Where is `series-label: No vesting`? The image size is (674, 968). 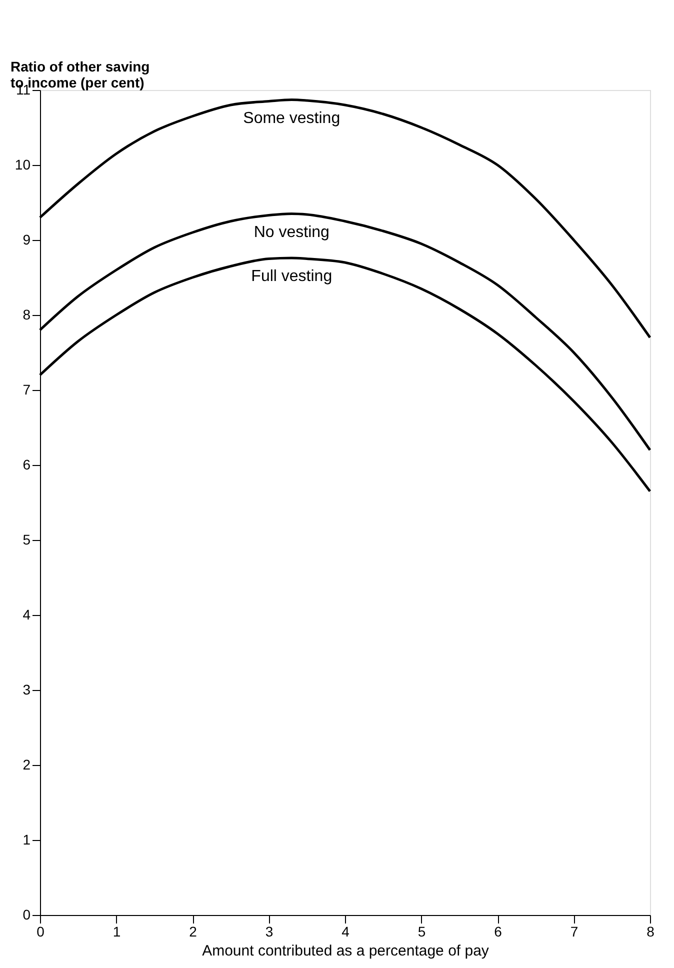 series-label: No vesting is located at coordinates (292, 232).